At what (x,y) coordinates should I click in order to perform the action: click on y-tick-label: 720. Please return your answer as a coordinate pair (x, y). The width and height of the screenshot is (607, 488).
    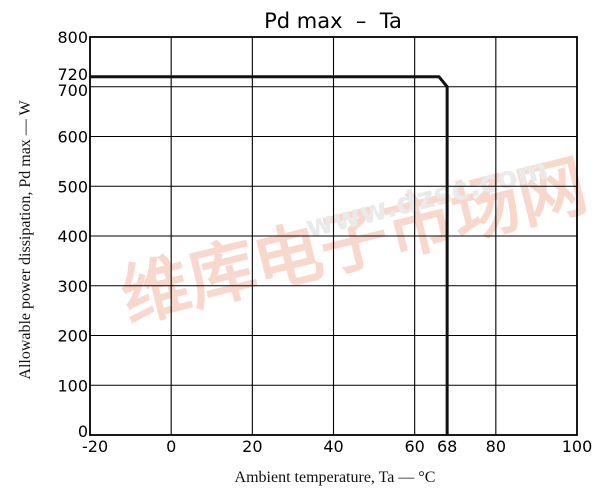
    Looking at the image, I should click on (72, 74).